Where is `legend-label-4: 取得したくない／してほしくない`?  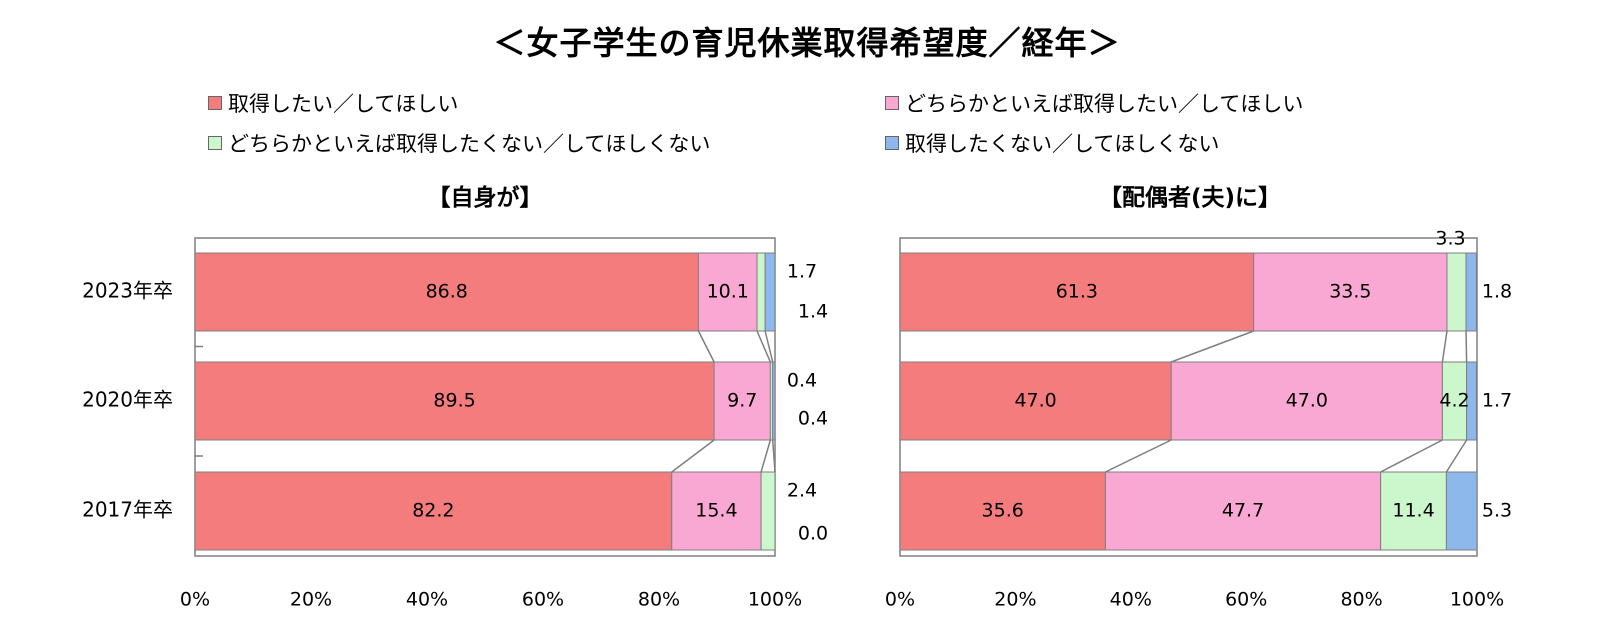 legend-label-4: 取得したくない／してほしくない is located at coordinates (1062, 144).